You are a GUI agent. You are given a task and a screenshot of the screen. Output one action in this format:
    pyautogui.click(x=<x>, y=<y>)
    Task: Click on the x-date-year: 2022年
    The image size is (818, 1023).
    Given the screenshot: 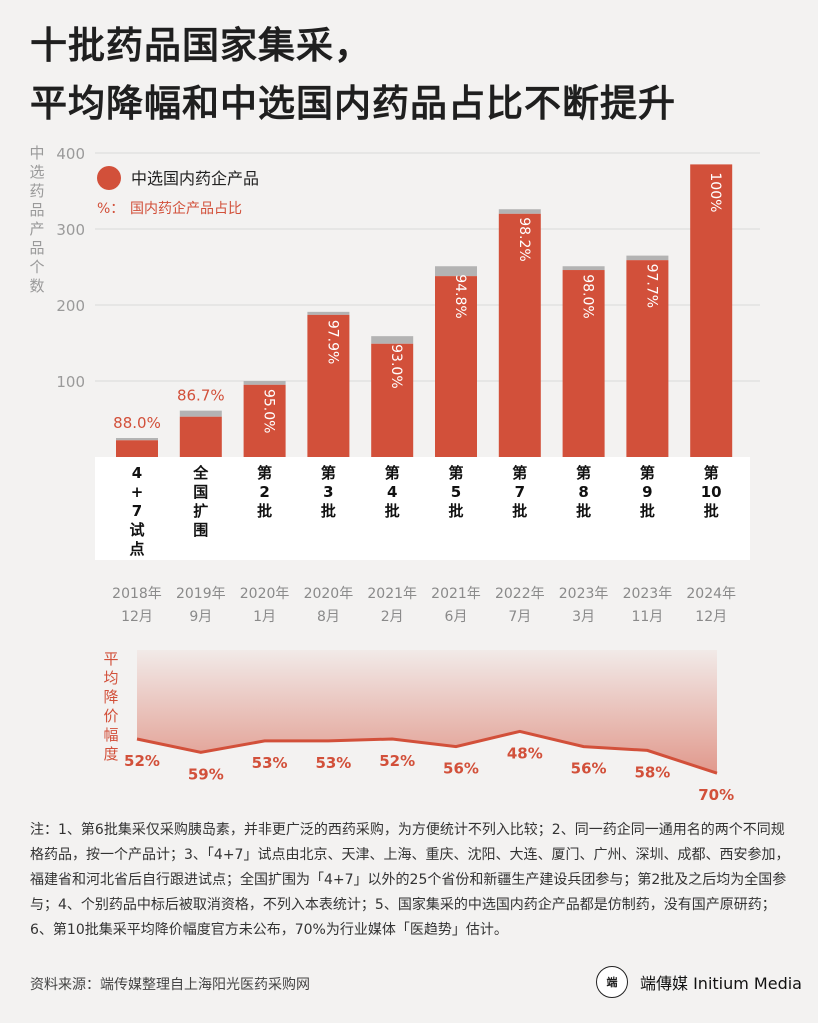 What is the action you would take?
    pyautogui.click(x=520, y=594)
    